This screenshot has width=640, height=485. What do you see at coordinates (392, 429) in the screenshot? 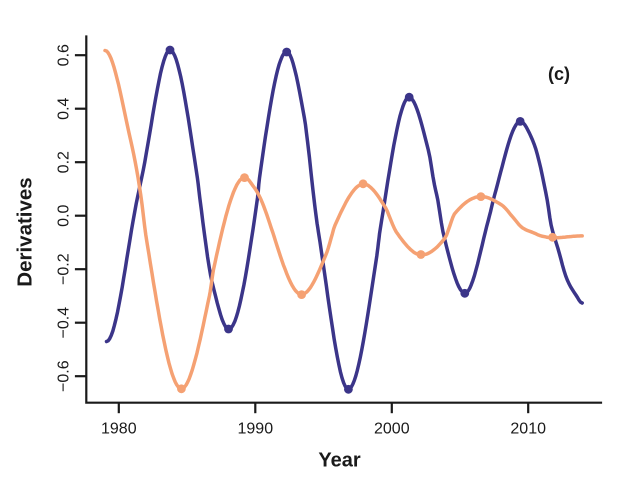
I see `svg-text: 2000` at bounding box center [392, 429].